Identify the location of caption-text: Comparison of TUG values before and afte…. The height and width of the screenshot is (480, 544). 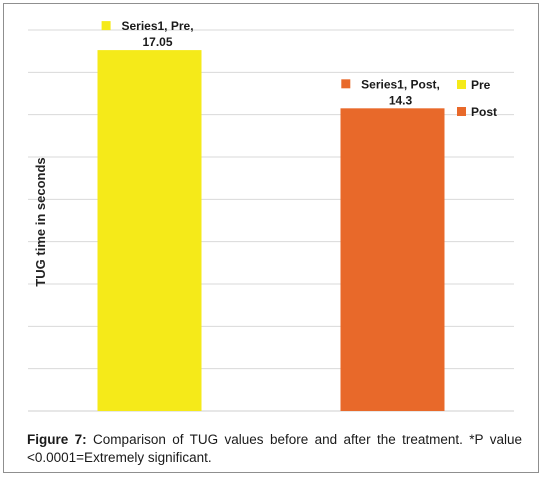
(274, 448).